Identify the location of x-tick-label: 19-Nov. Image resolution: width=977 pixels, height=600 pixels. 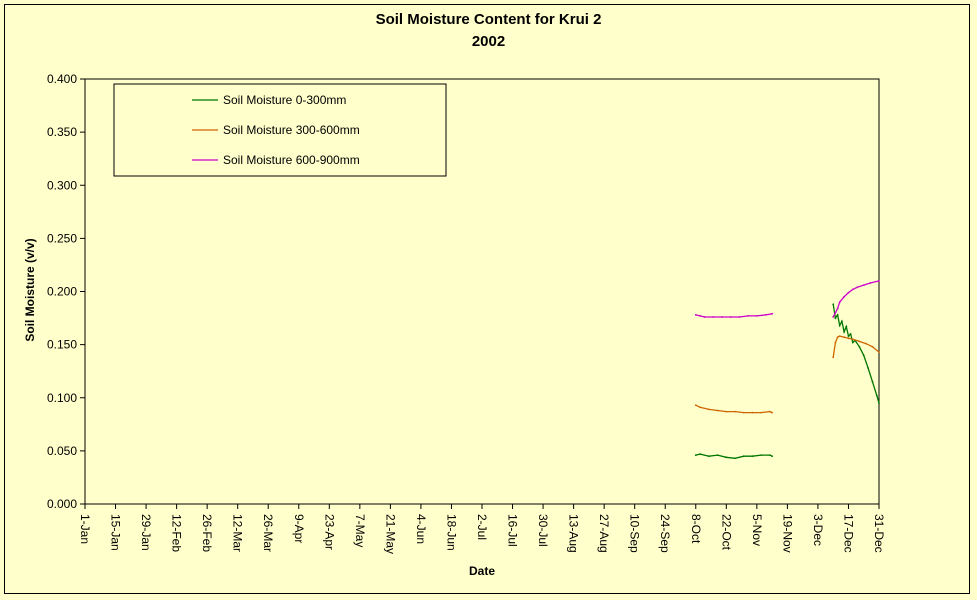
(787, 533).